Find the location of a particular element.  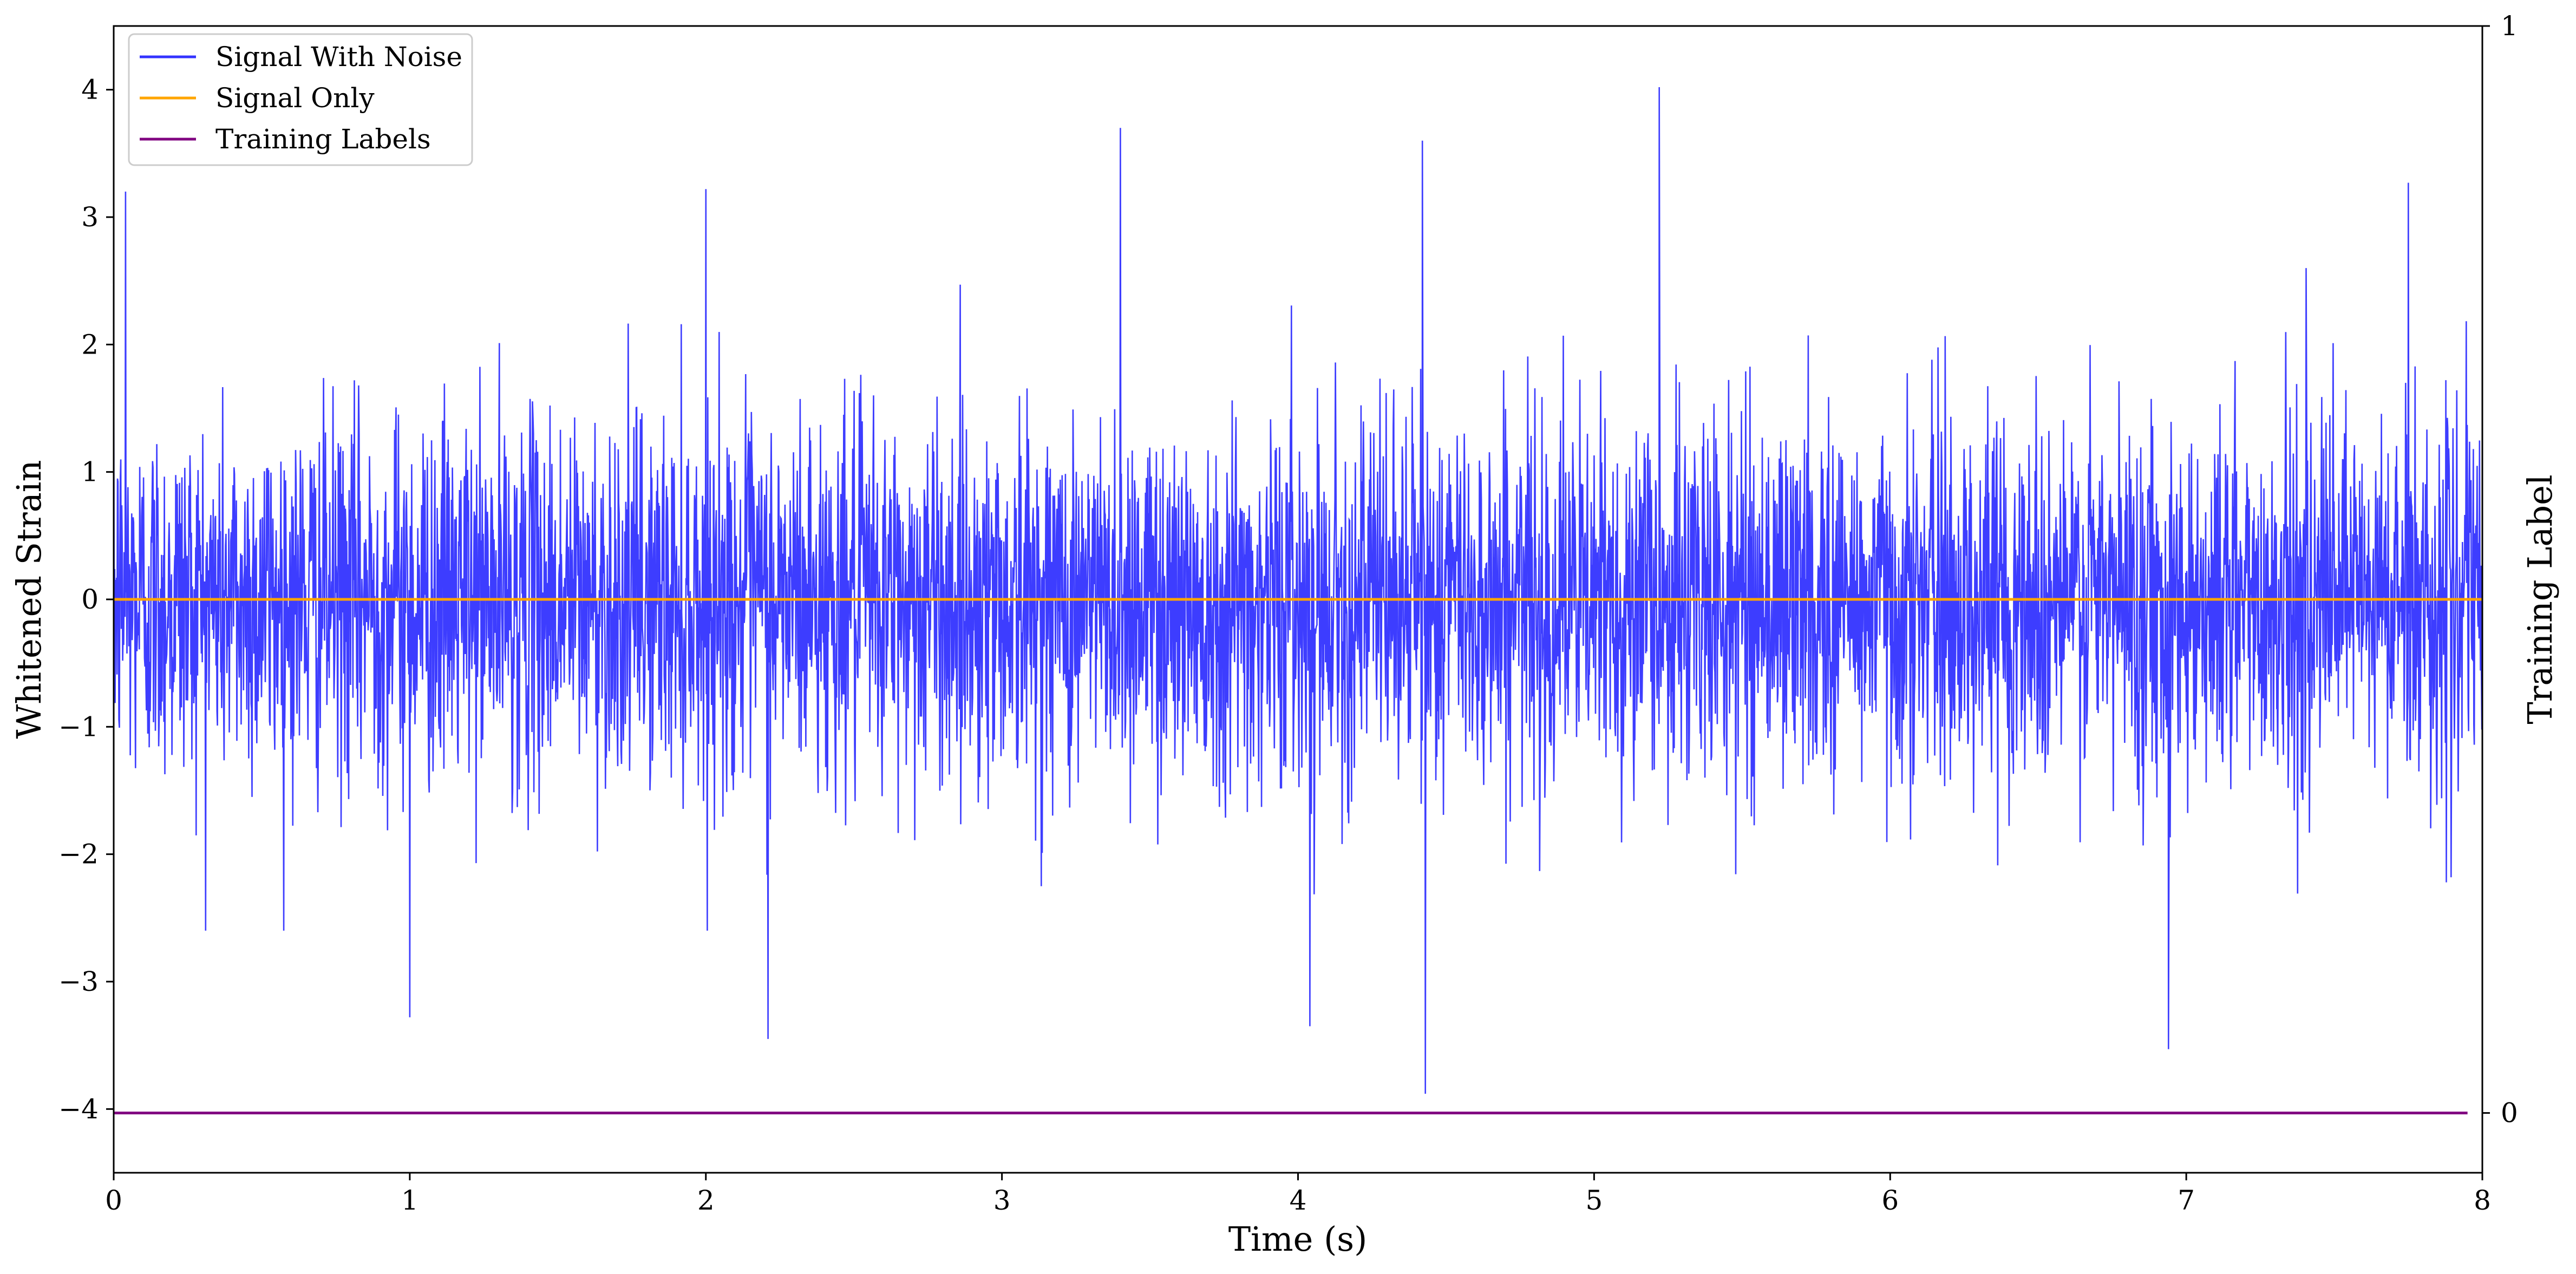

y-tick-label: 4 is located at coordinates (90, 90).